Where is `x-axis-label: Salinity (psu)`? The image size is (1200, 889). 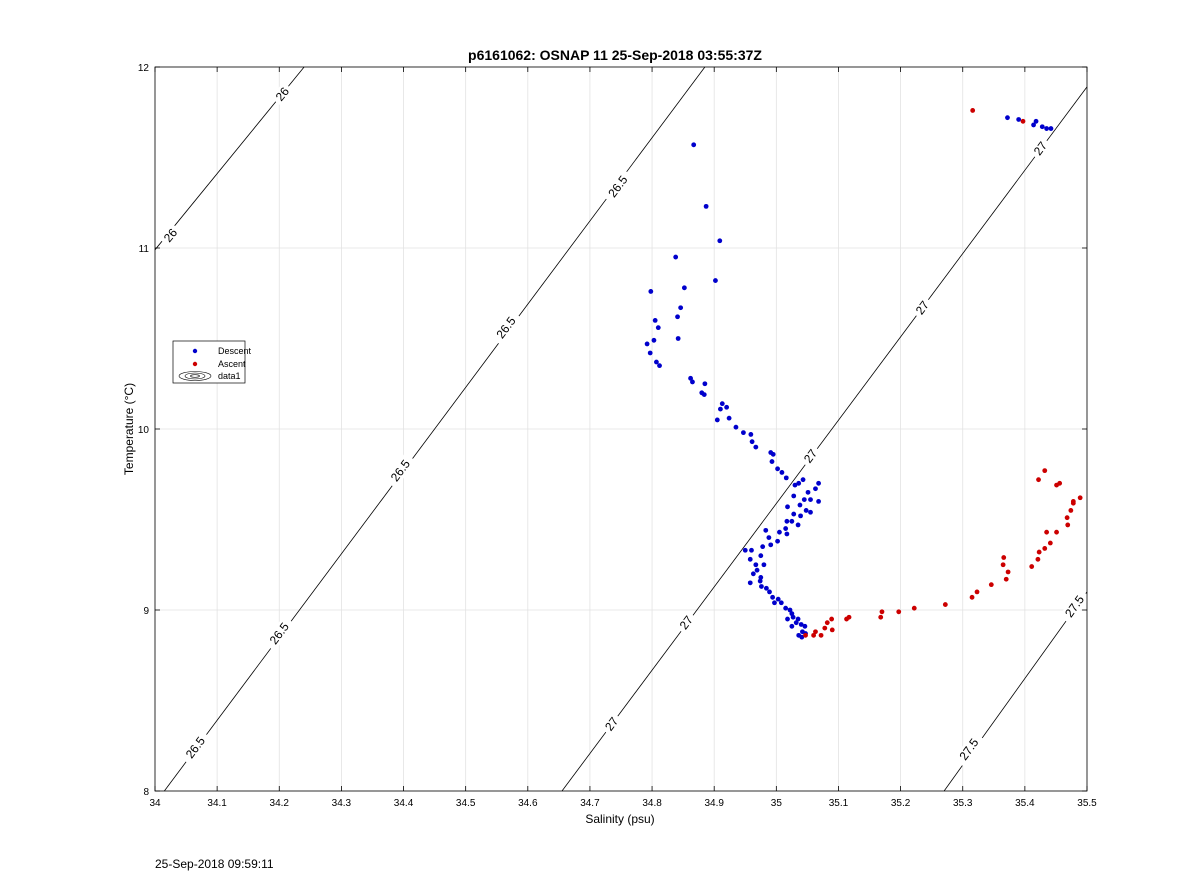
x-axis-label: Salinity (psu) is located at coordinates (619, 819).